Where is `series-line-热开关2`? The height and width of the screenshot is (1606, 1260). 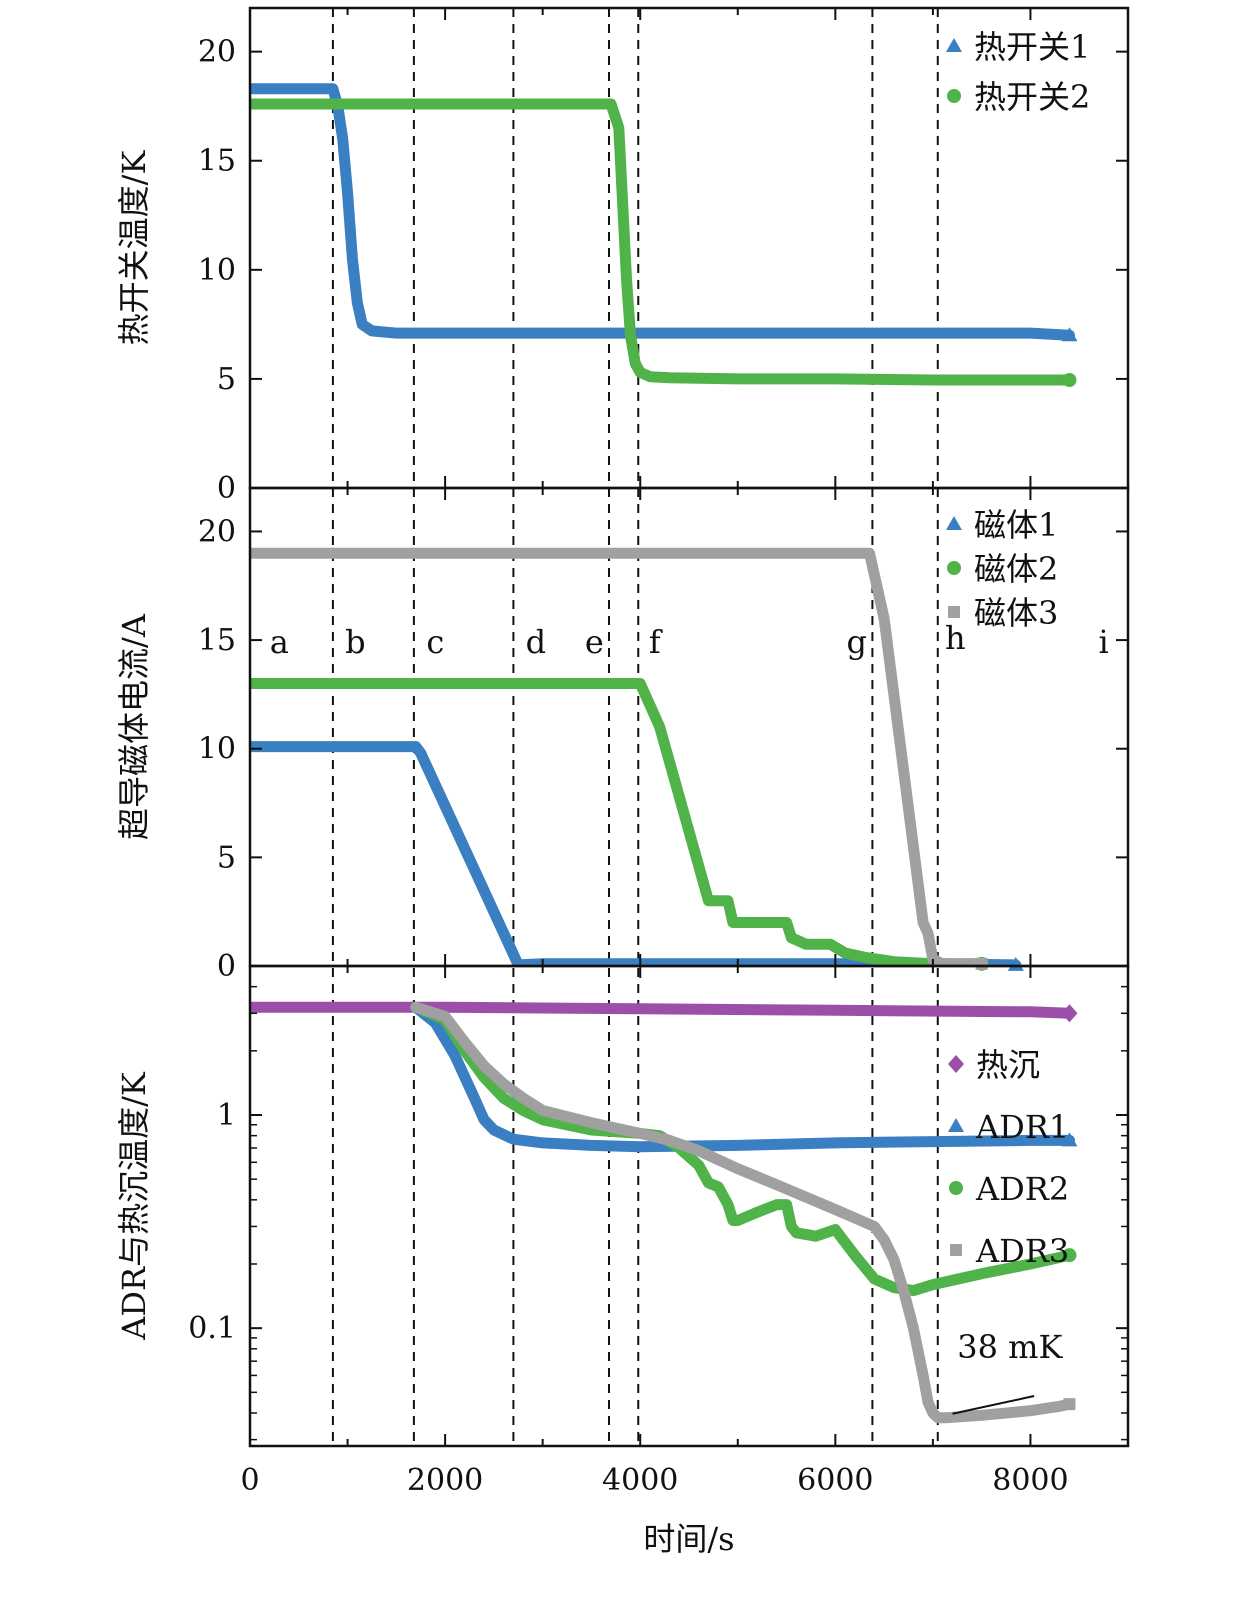 series-line-热开关2 is located at coordinates (662, 242).